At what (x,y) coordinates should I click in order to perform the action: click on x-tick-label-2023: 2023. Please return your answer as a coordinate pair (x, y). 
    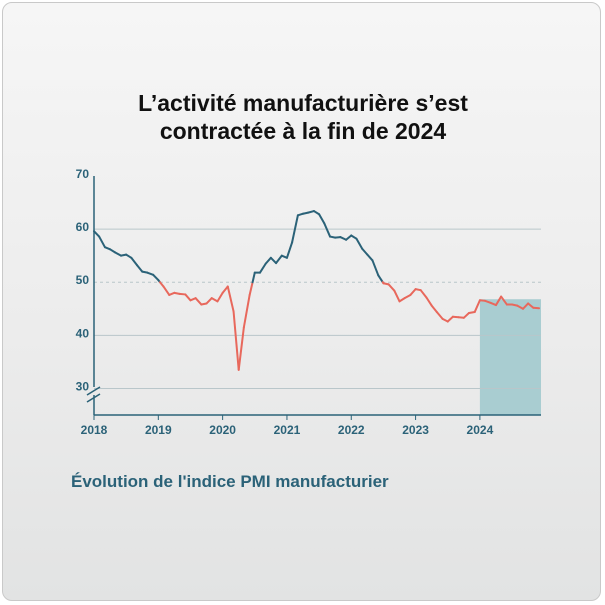
    Looking at the image, I should click on (415, 430).